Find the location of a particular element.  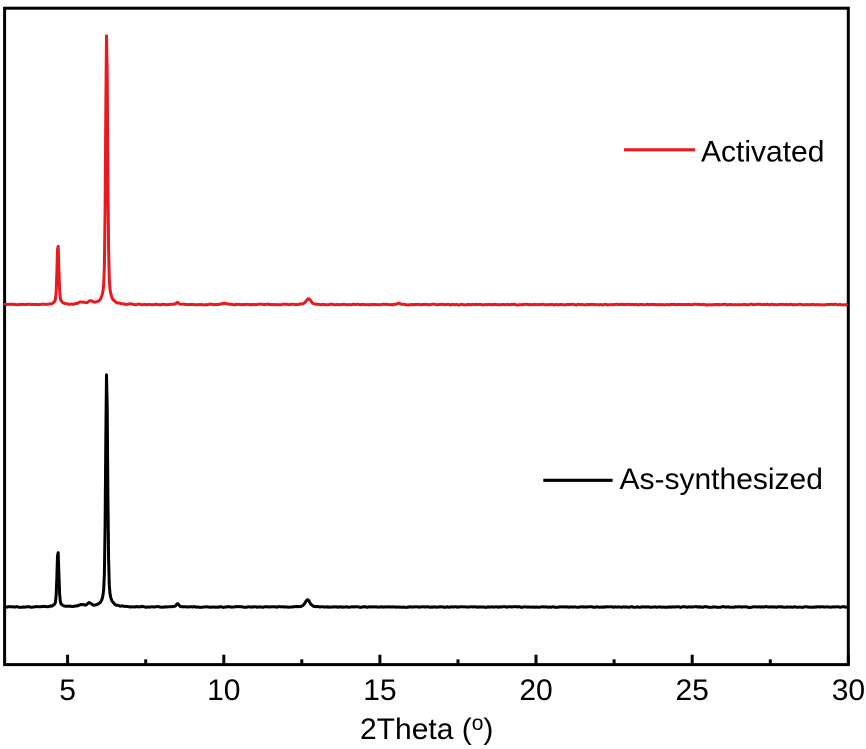

svg-text: 30 is located at coordinates (848, 690).